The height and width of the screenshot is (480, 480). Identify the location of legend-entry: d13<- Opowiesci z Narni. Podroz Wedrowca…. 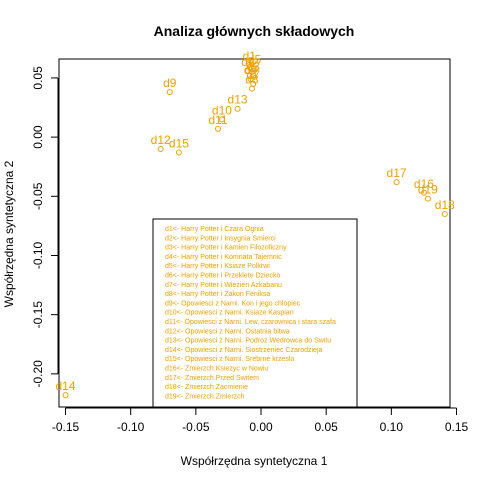
(248, 341).